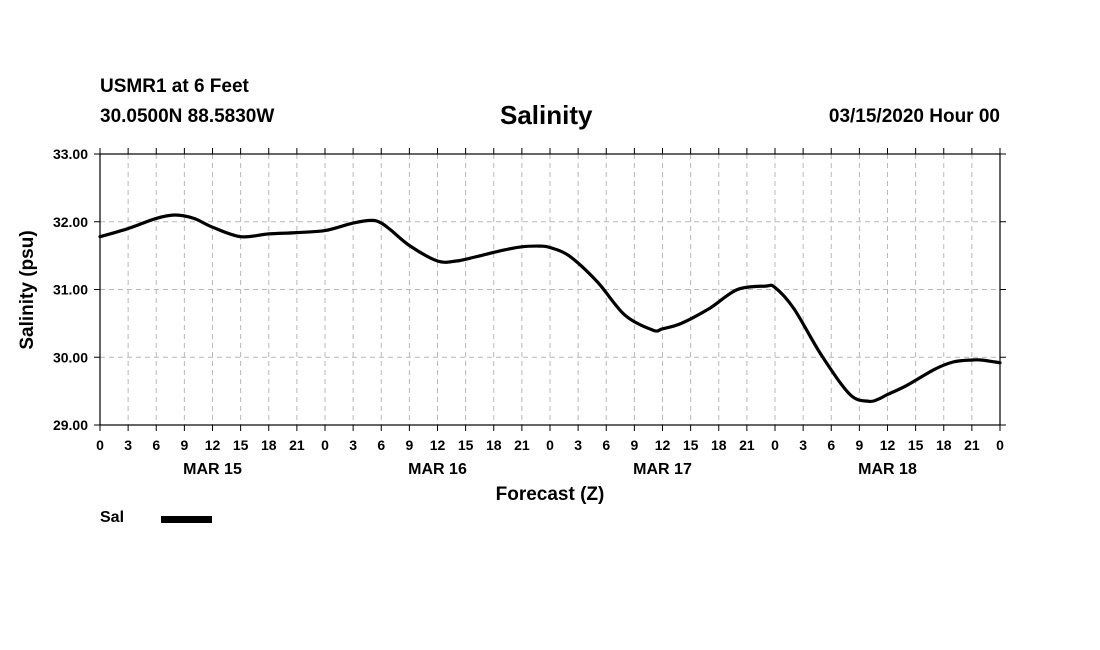 The image size is (1100, 650). What do you see at coordinates (70, 290) in the screenshot?
I see `y-tick-label: 31.00` at bounding box center [70, 290].